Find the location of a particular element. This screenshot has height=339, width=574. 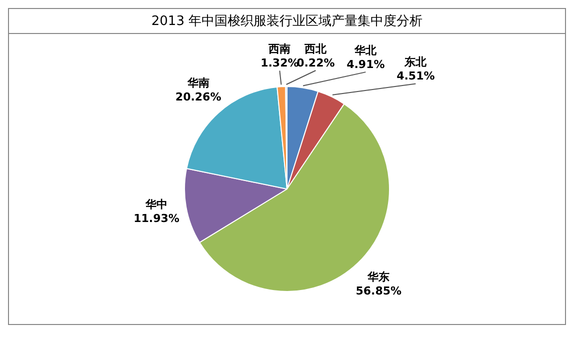

slice-label: 华中 is located at coordinates (156, 204).